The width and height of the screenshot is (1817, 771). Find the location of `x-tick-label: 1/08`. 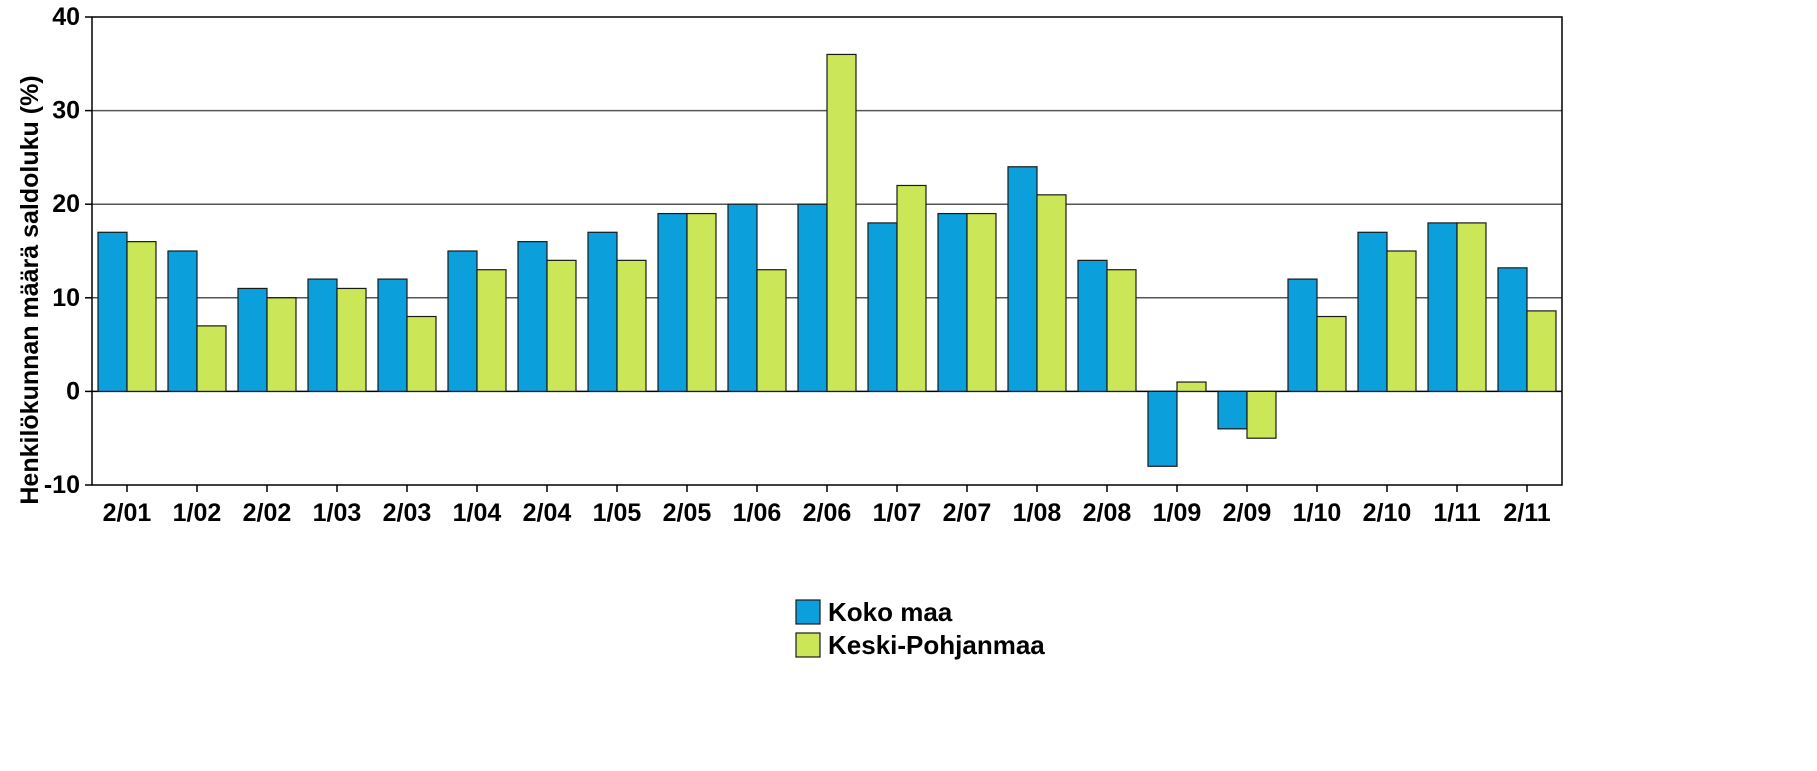

x-tick-label: 1/08 is located at coordinates (1037, 513).